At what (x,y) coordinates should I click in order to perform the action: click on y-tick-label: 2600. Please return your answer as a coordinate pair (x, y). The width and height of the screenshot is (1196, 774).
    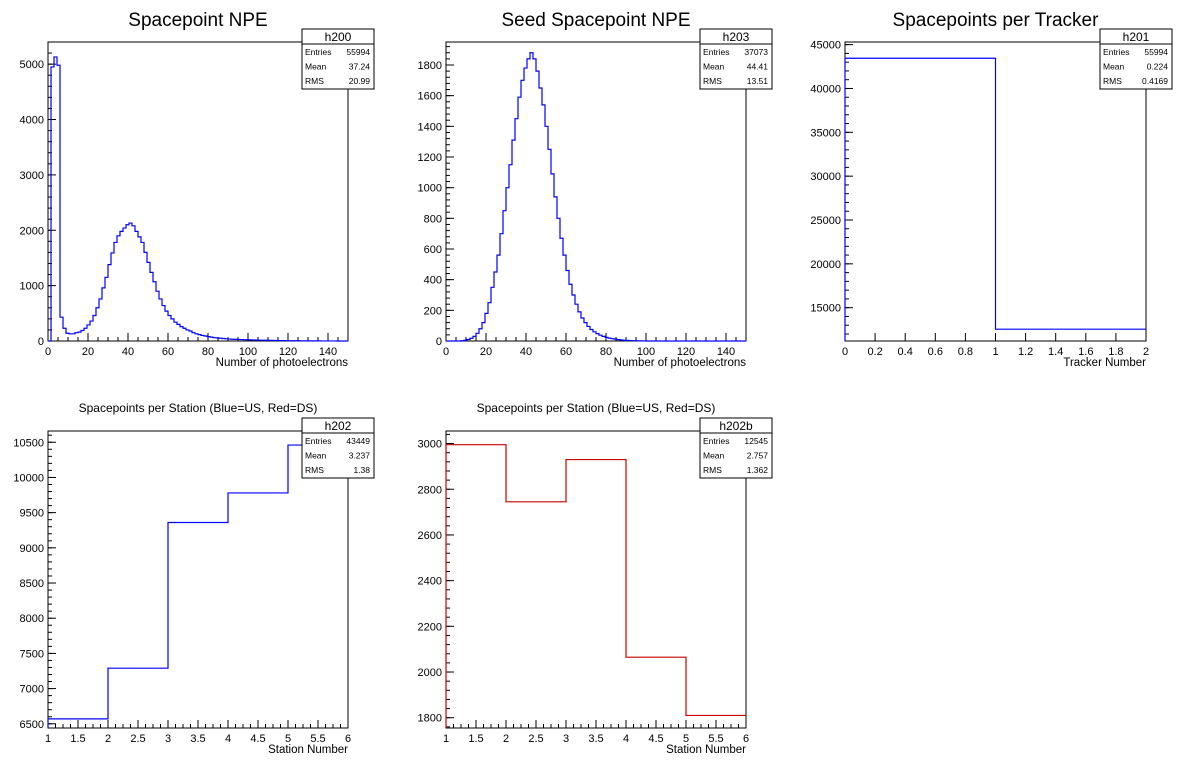
    Looking at the image, I should click on (430, 536).